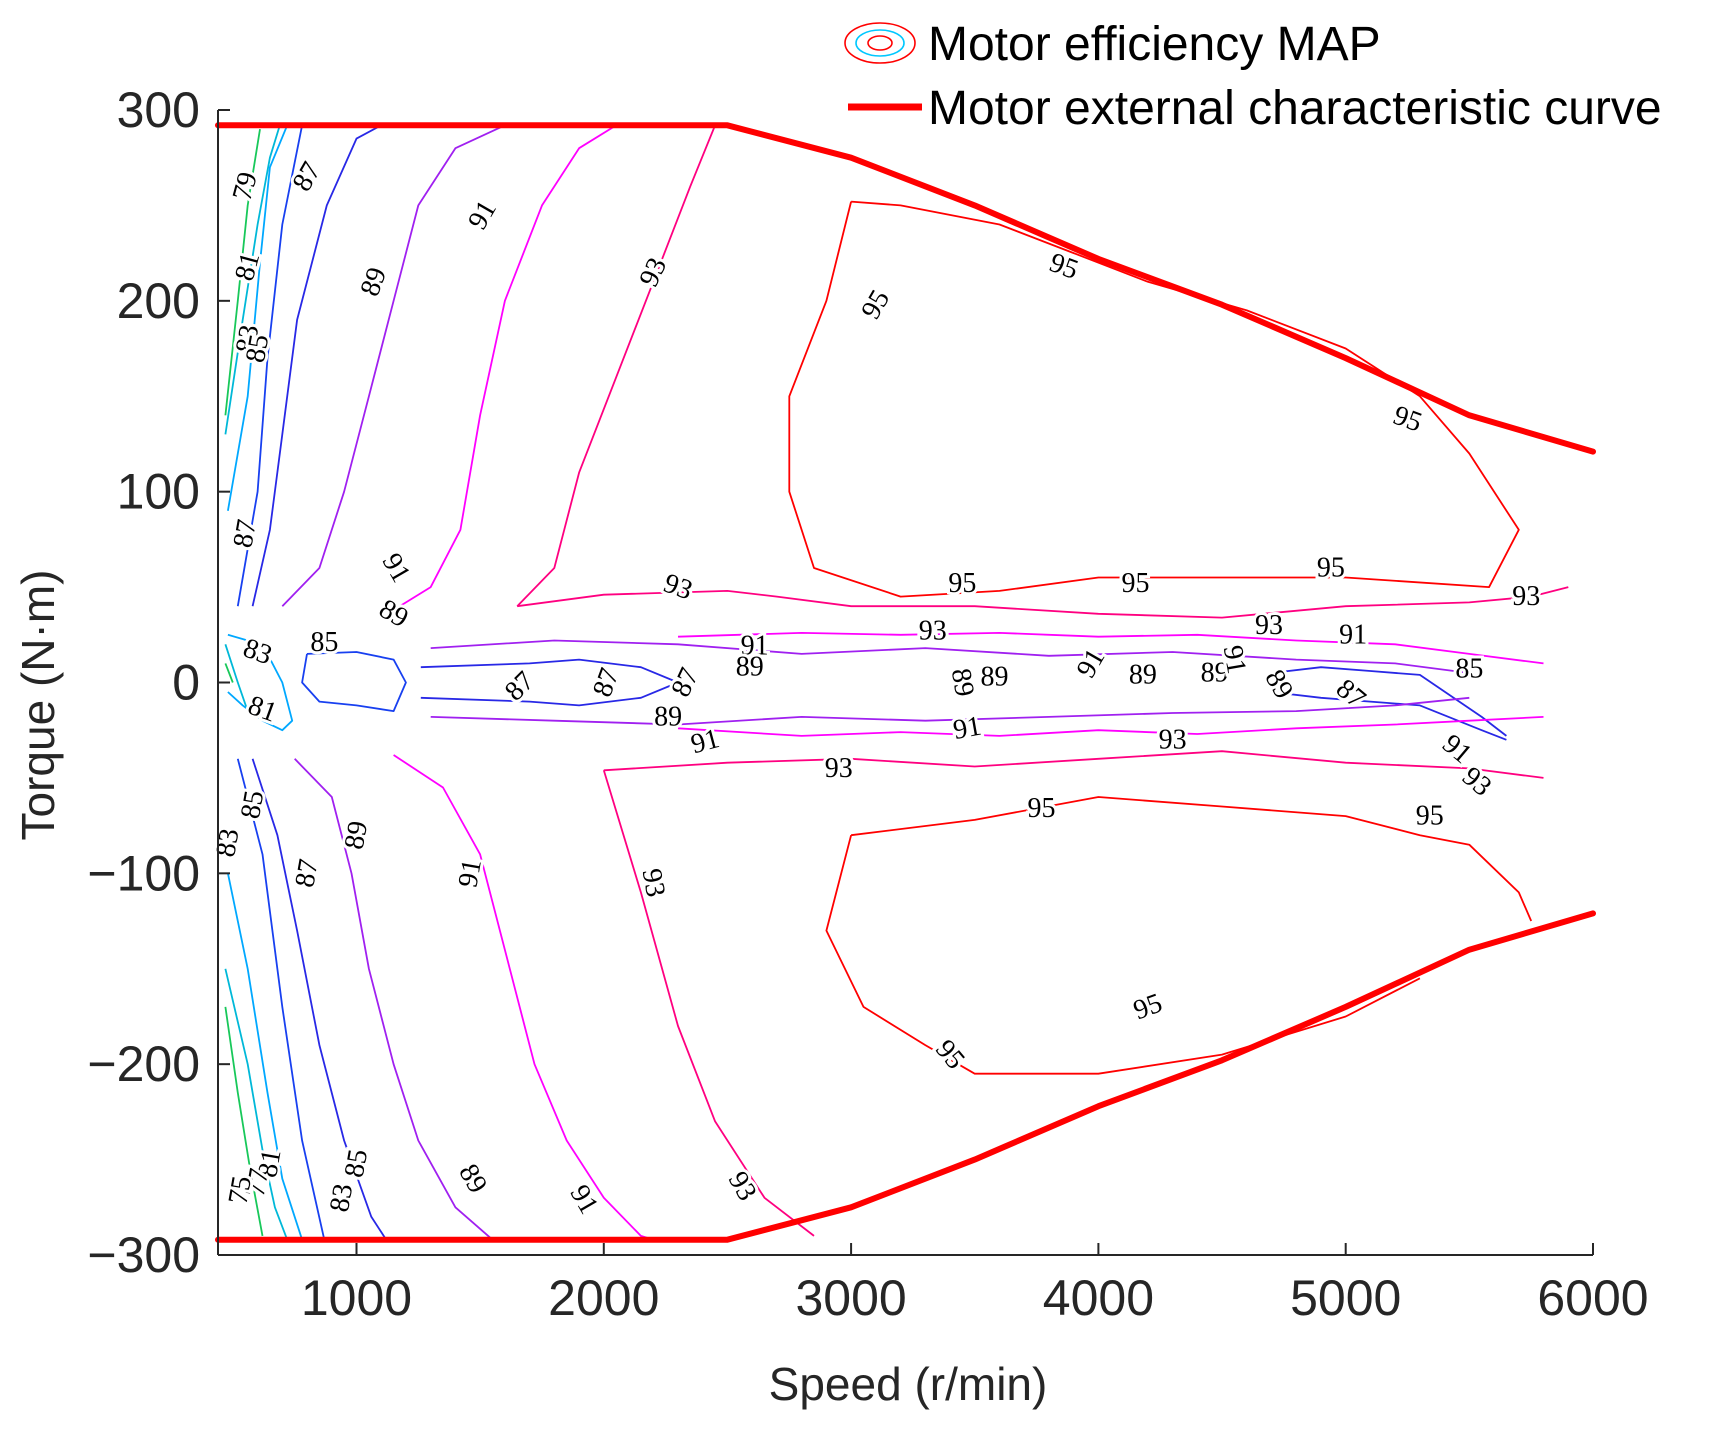  What do you see at coordinates (908, 1384) in the screenshot?
I see `x-axis-label: Speed (r/min)` at bounding box center [908, 1384].